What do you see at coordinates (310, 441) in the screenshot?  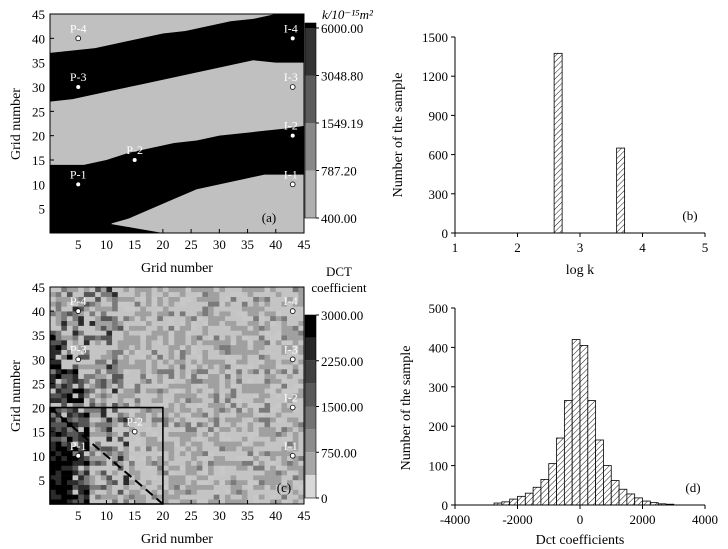 I see `panel-c-colorbar-segment` at bounding box center [310, 441].